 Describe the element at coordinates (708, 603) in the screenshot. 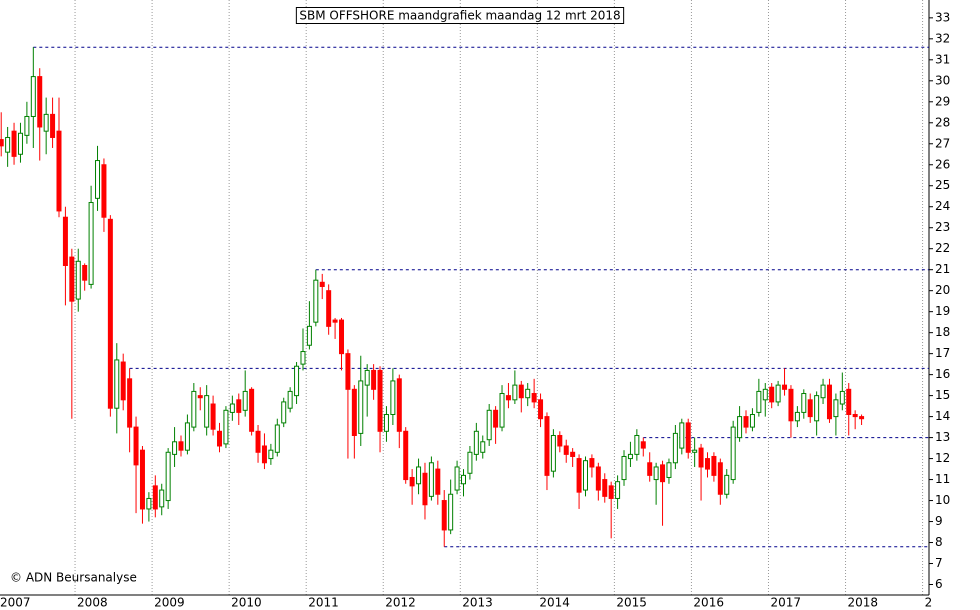

I see `x-tick-label: 2016` at that location.